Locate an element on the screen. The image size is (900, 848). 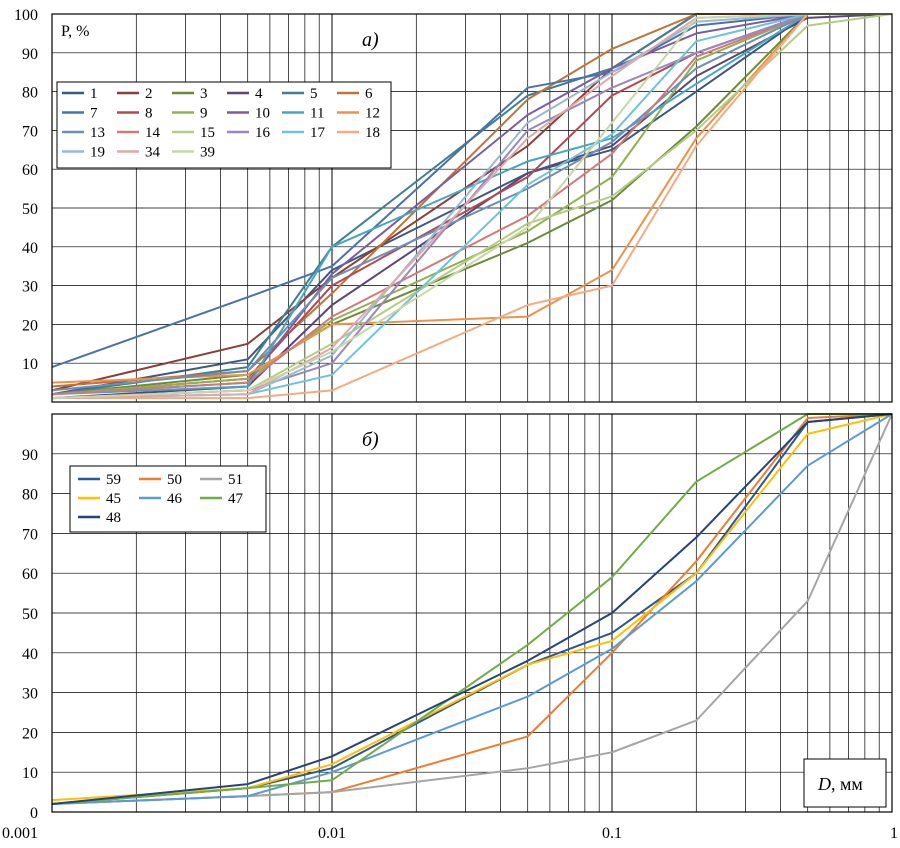
bottom-ytick-label: 0 is located at coordinates (34, 813).